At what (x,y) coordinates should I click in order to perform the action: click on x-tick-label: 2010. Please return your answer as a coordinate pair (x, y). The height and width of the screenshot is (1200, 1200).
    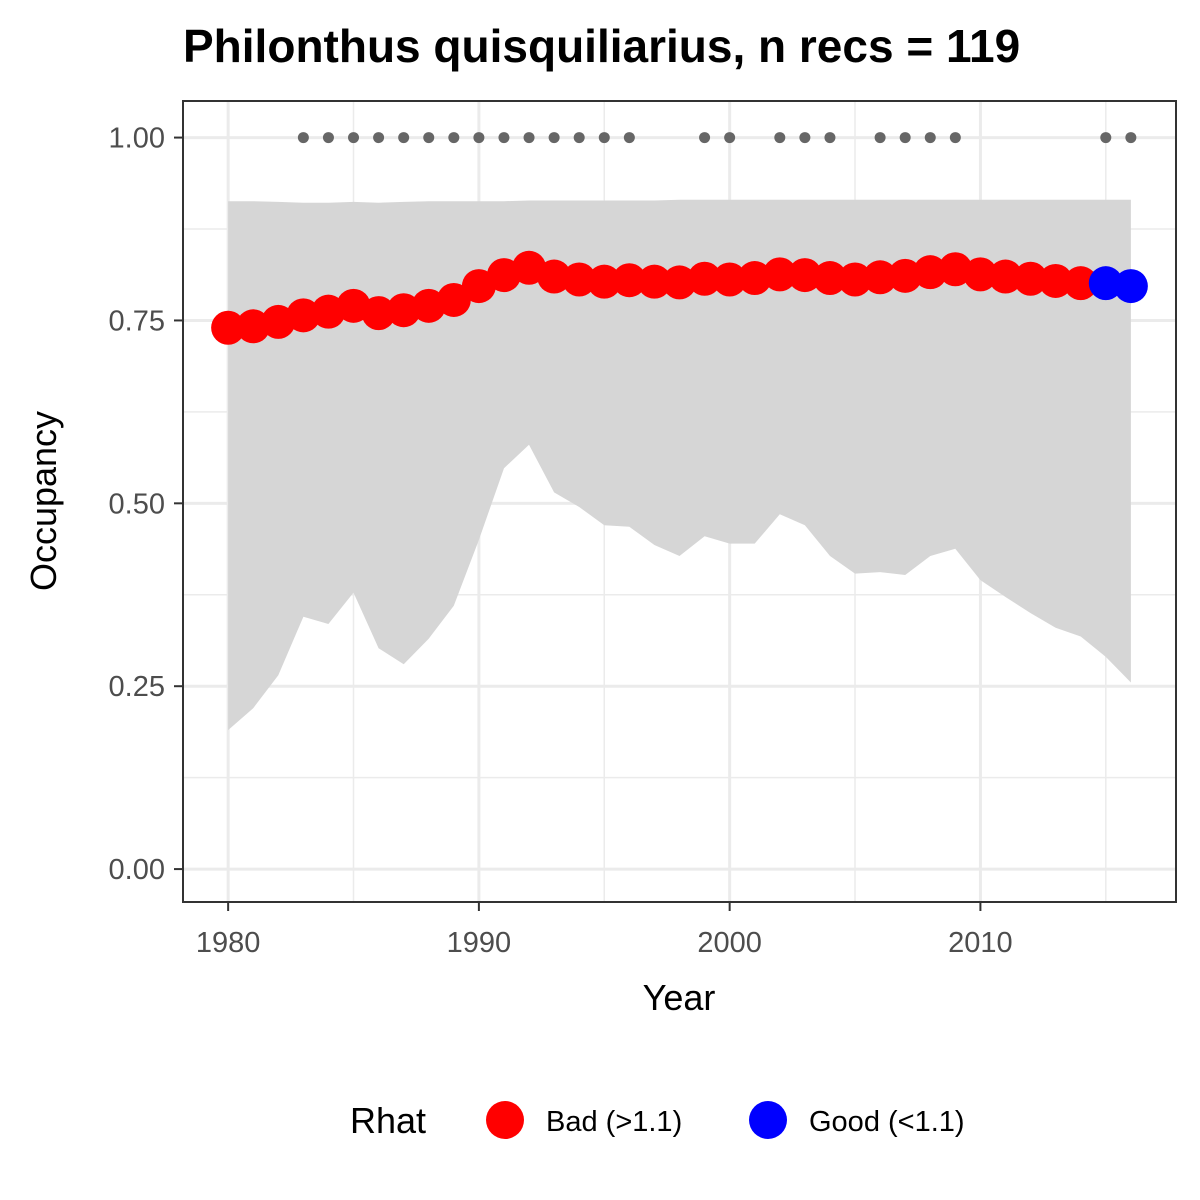
    Looking at the image, I should click on (980, 943).